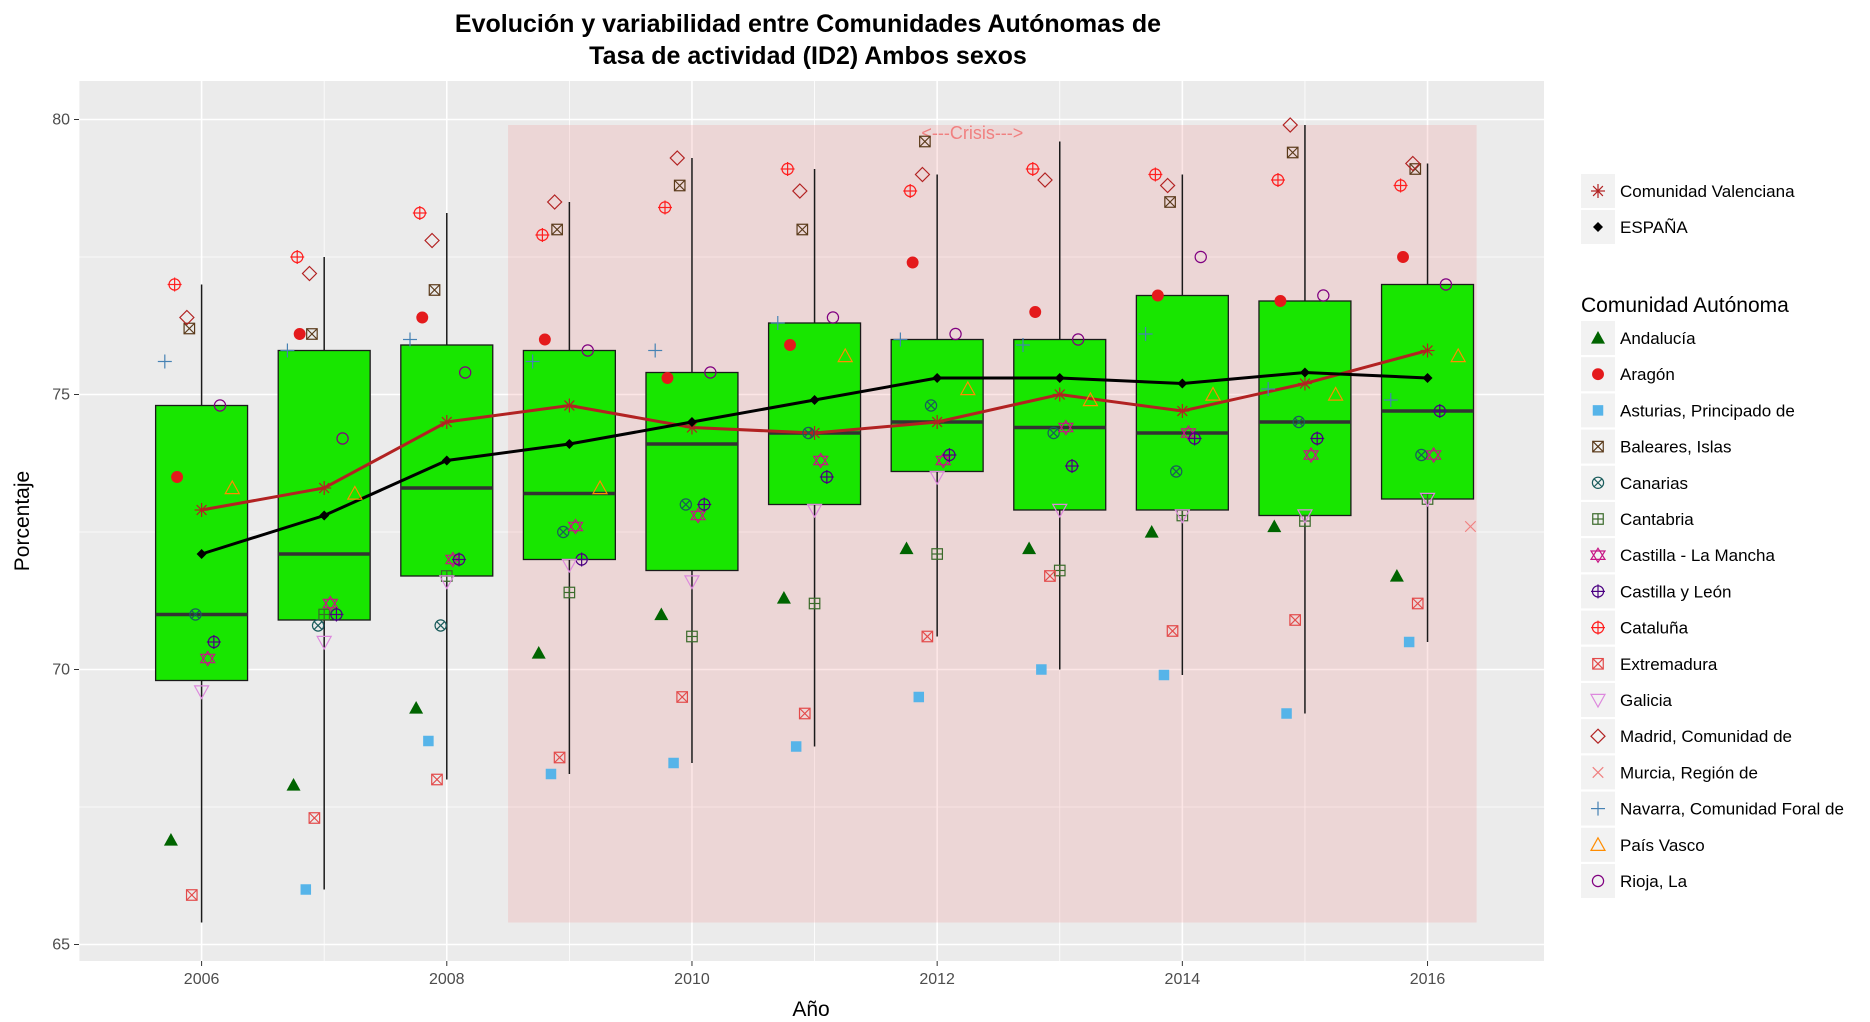 The height and width of the screenshot is (1022, 1870). What do you see at coordinates (692, 460) in the screenshot?
I see `boxplot` at bounding box center [692, 460].